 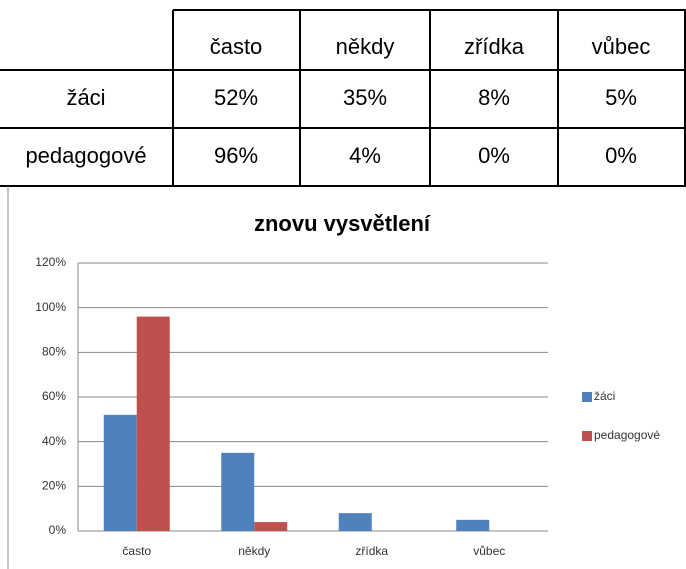 What do you see at coordinates (236, 97) in the screenshot?
I see `table-cell: 52%` at bounding box center [236, 97].